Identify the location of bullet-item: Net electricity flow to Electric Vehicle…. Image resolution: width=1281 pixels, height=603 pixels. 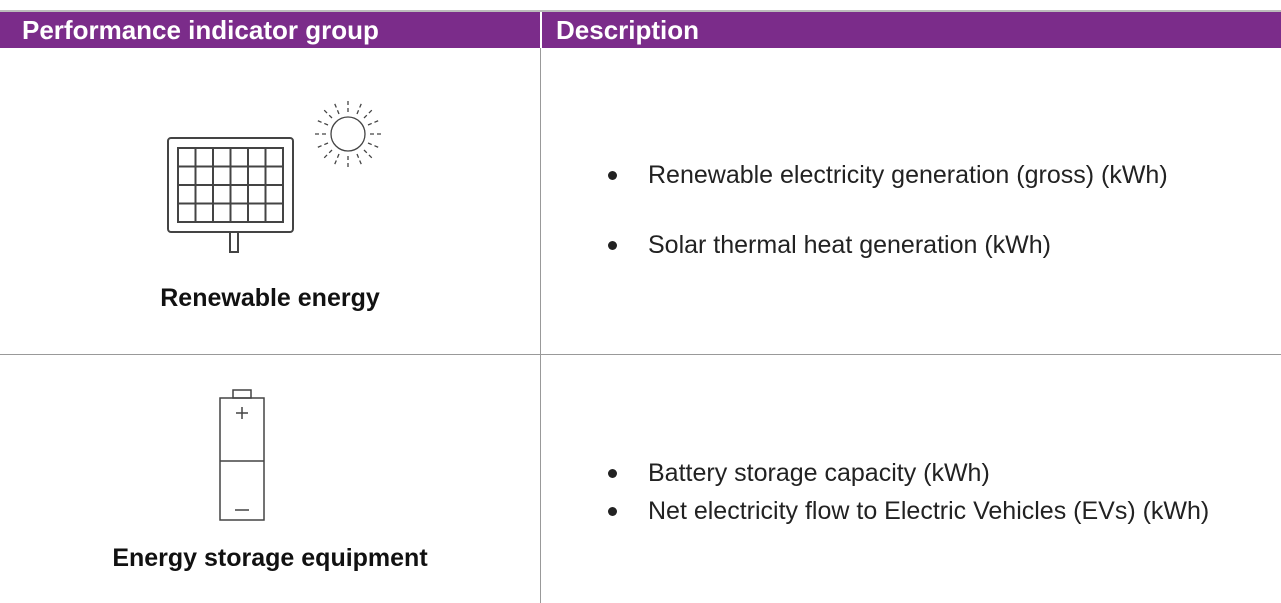
(944, 511).